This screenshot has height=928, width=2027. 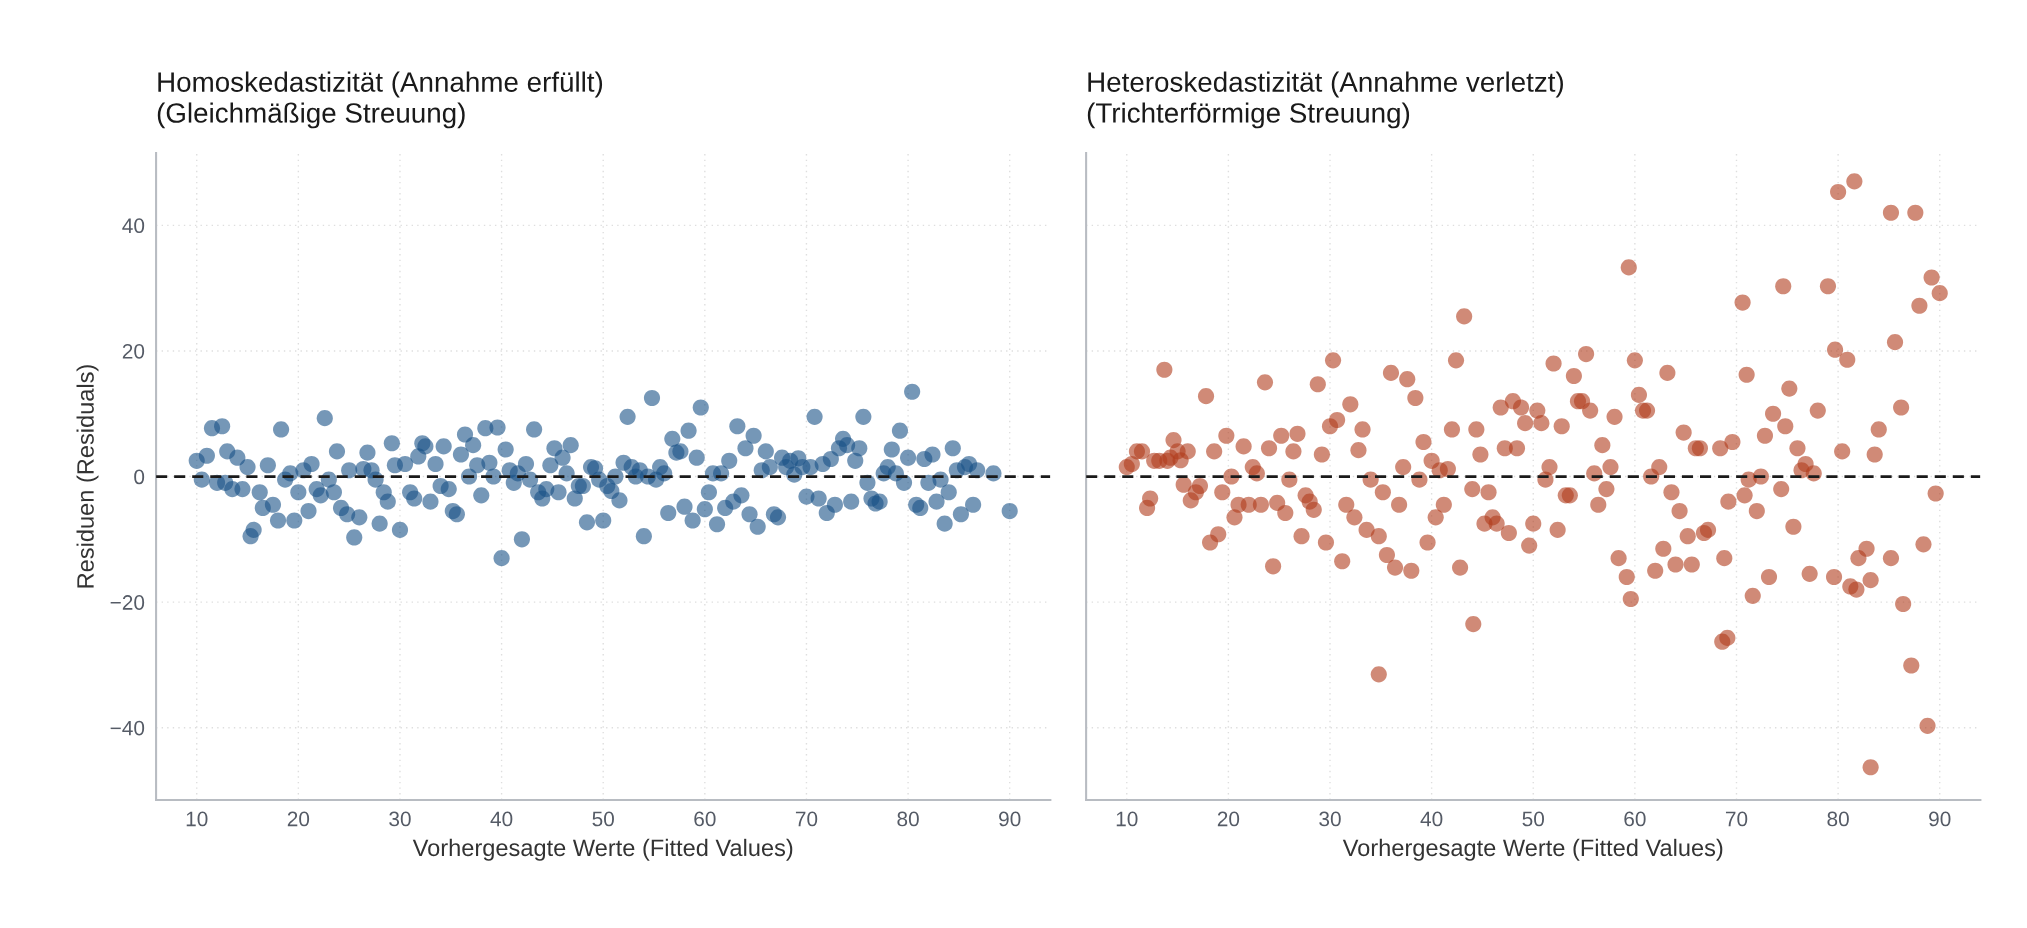 What do you see at coordinates (87, 476) in the screenshot?
I see `y-axis-title: Residuen (Residuals)` at bounding box center [87, 476].